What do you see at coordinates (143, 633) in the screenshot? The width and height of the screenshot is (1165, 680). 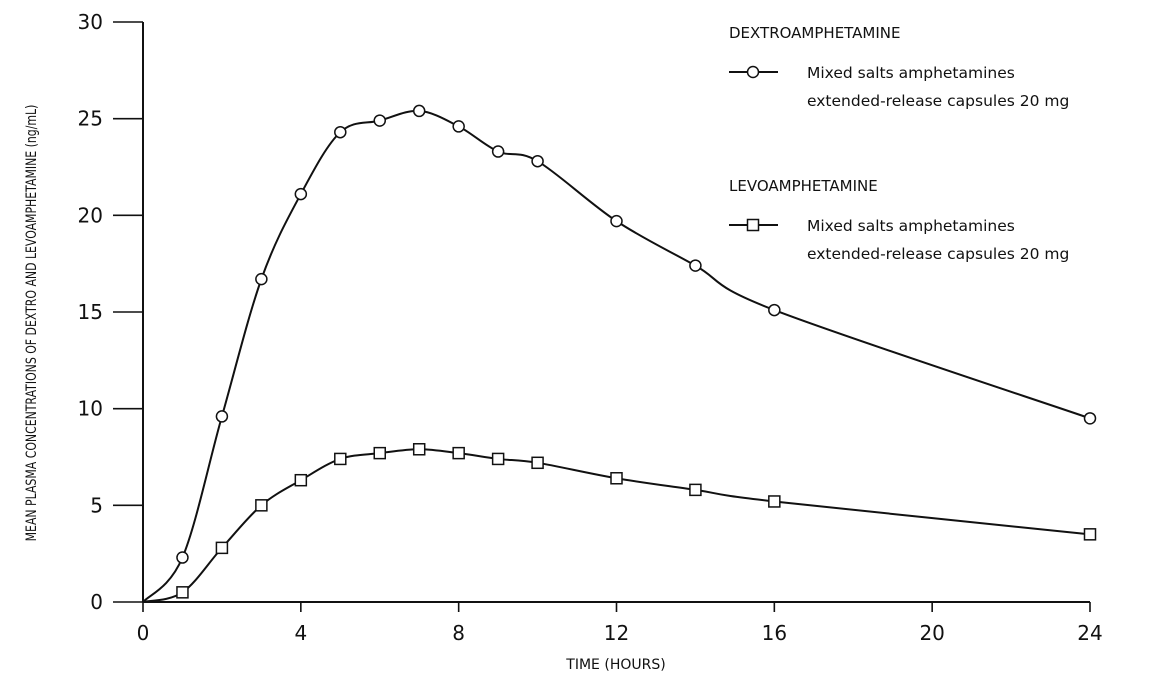 I see `x-tick-label: 0` at bounding box center [143, 633].